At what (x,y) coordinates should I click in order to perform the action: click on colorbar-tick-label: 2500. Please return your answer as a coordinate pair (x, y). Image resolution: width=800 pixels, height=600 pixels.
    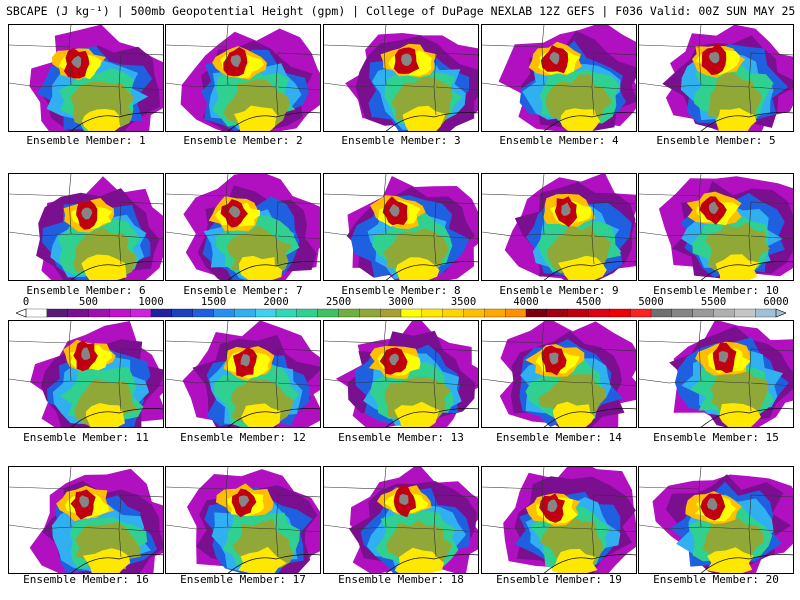
    Looking at the image, I should click on (338, 302).